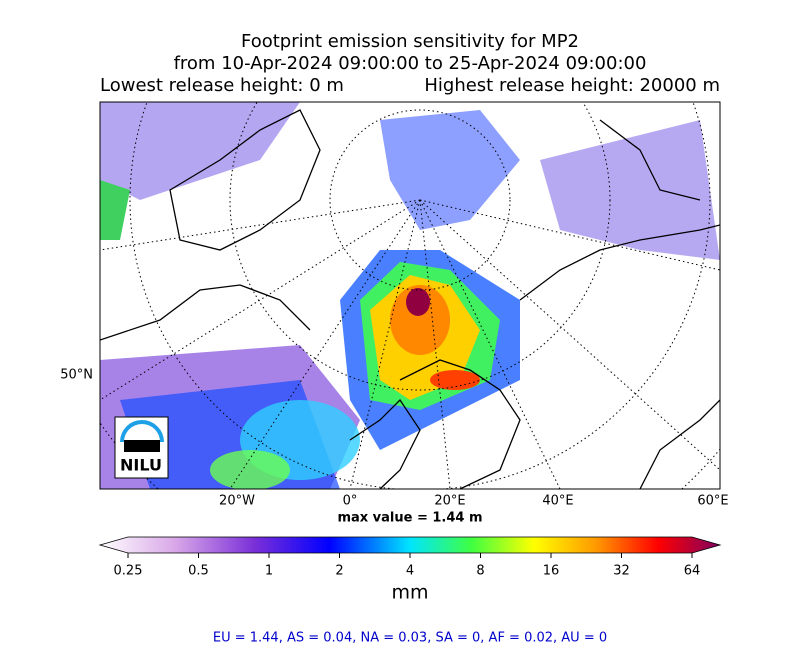  What do you see at coordinates (410, 41) in the screenshot?
I see `title: Footprint emission sensitivity for MP2` at bounding box center [410, 41].